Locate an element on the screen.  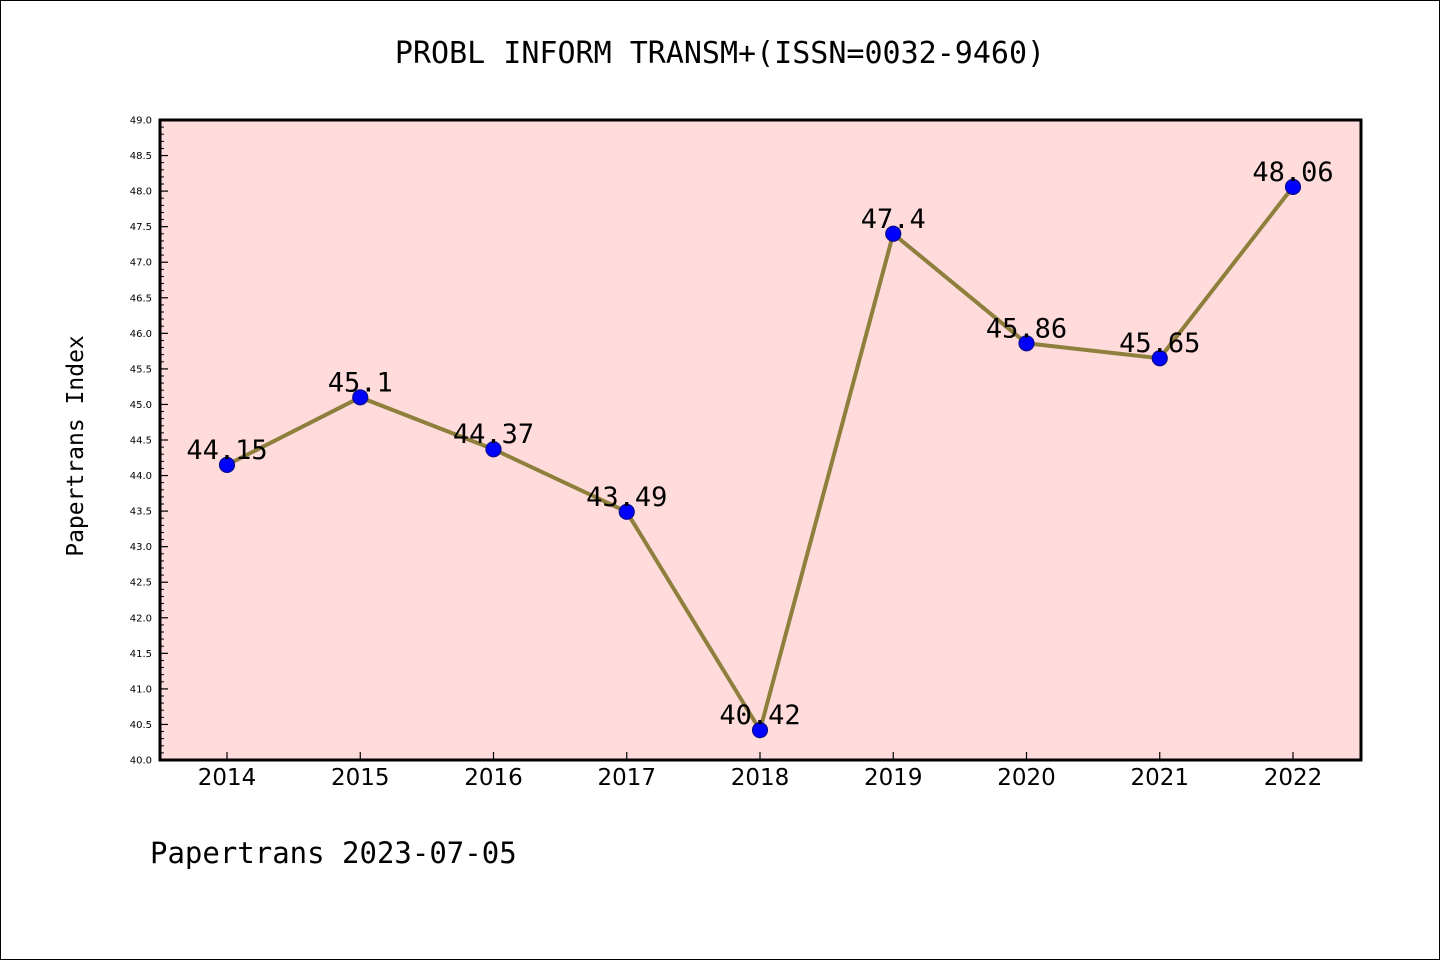
y-tick-label: 41.5 is located at coordinates (141, 654).